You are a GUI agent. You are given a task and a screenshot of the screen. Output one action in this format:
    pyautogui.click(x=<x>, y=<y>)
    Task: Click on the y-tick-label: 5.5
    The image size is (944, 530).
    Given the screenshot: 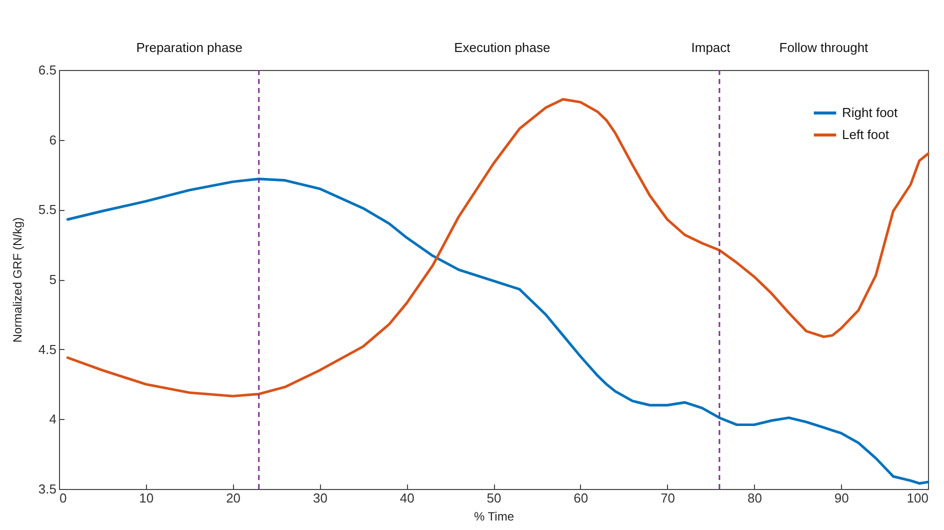 What is the action you would take?
    pyautogui.click(x=47, y=210)
    